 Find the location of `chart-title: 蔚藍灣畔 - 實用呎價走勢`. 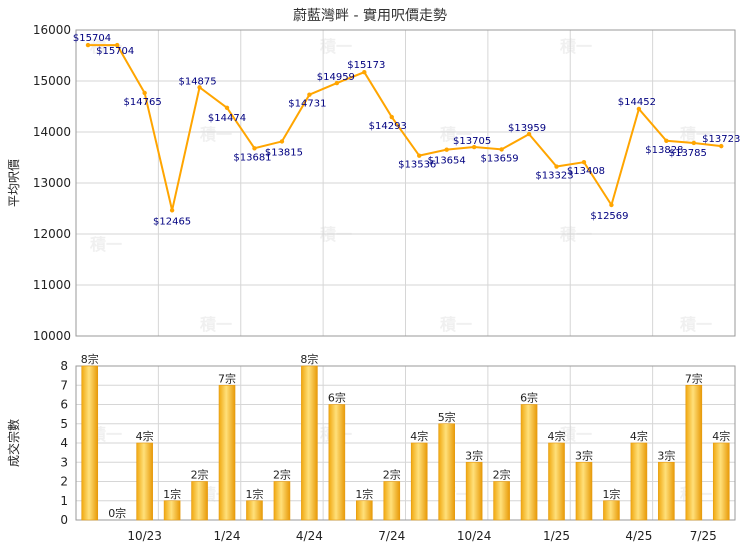

chart-title: 蔚藍灣畔 - 實用呎價走勢 is located at coordinates (370, 15).